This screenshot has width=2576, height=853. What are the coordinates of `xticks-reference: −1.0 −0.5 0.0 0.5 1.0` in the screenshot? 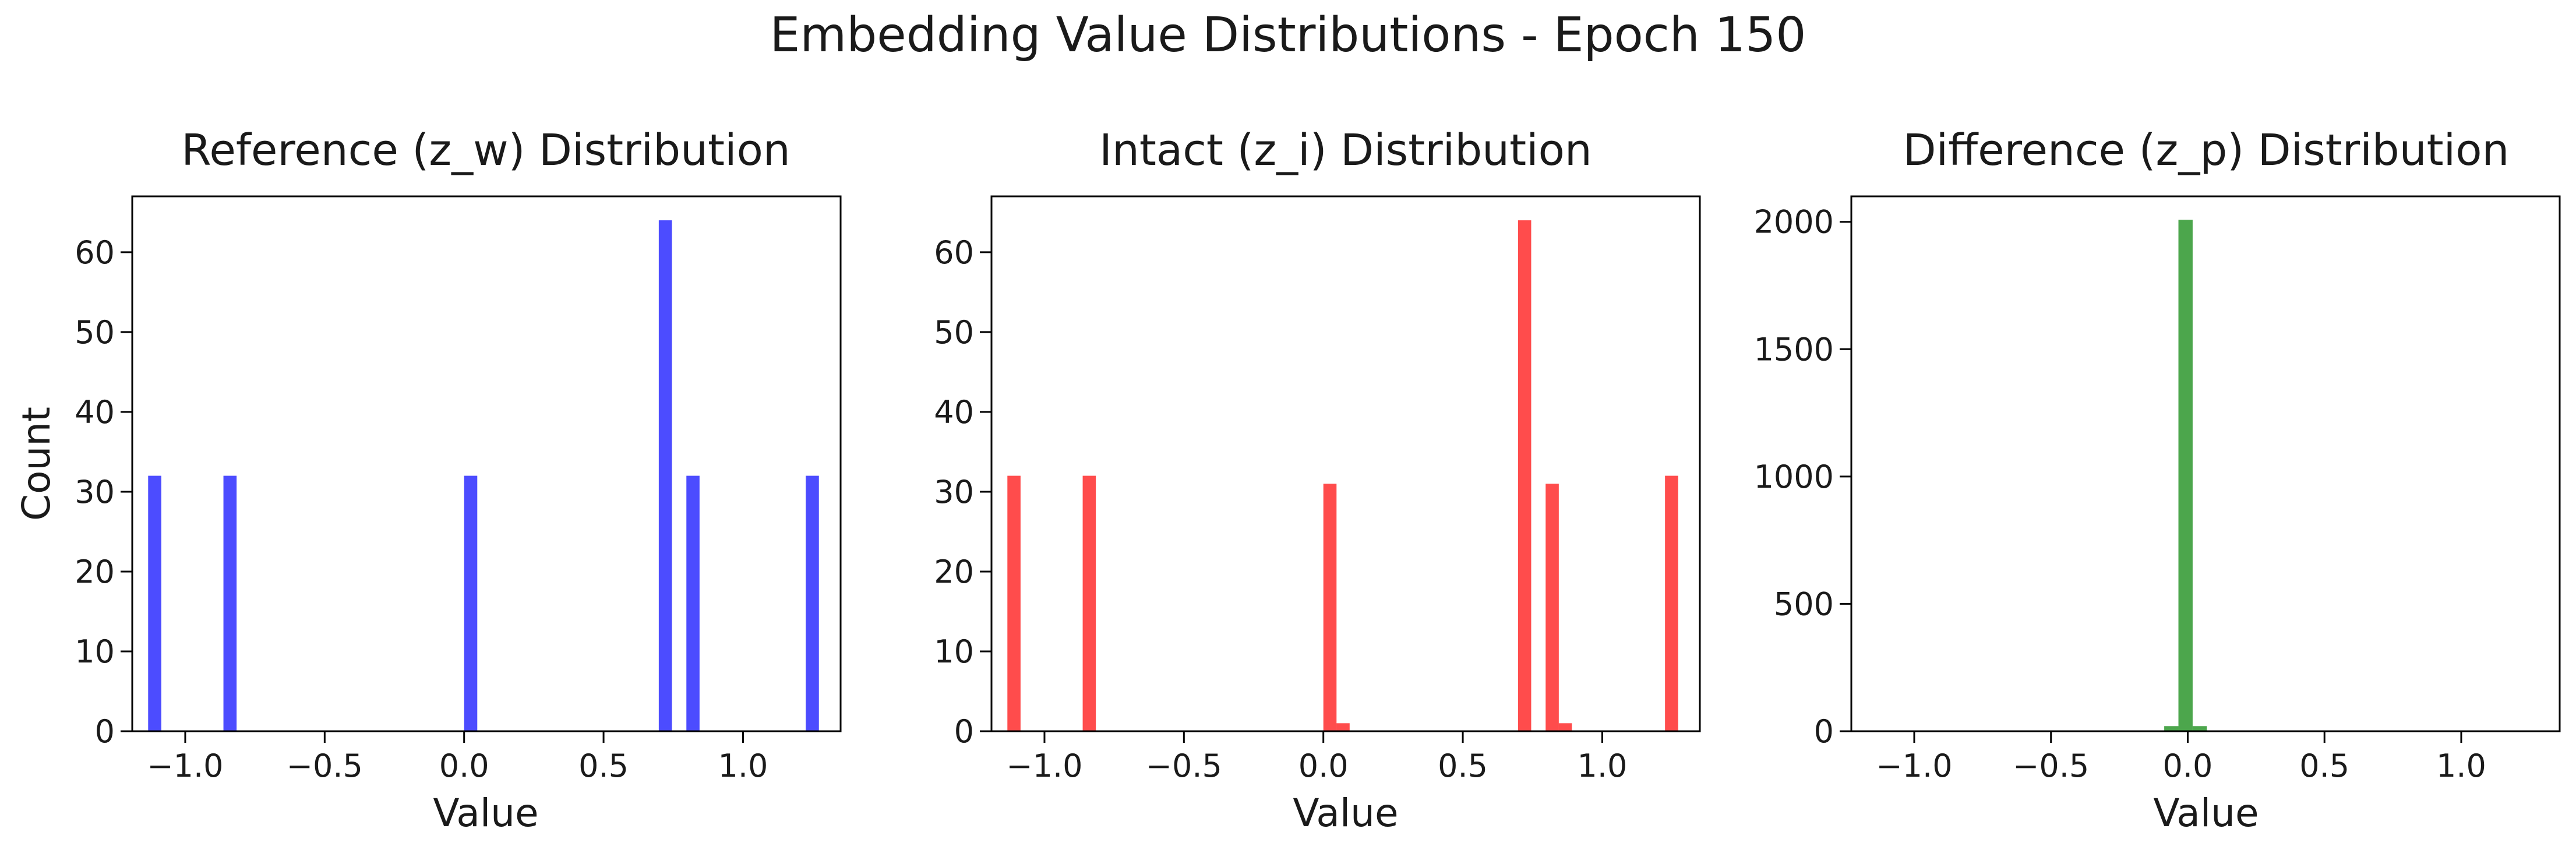 It's located at (457, 757).